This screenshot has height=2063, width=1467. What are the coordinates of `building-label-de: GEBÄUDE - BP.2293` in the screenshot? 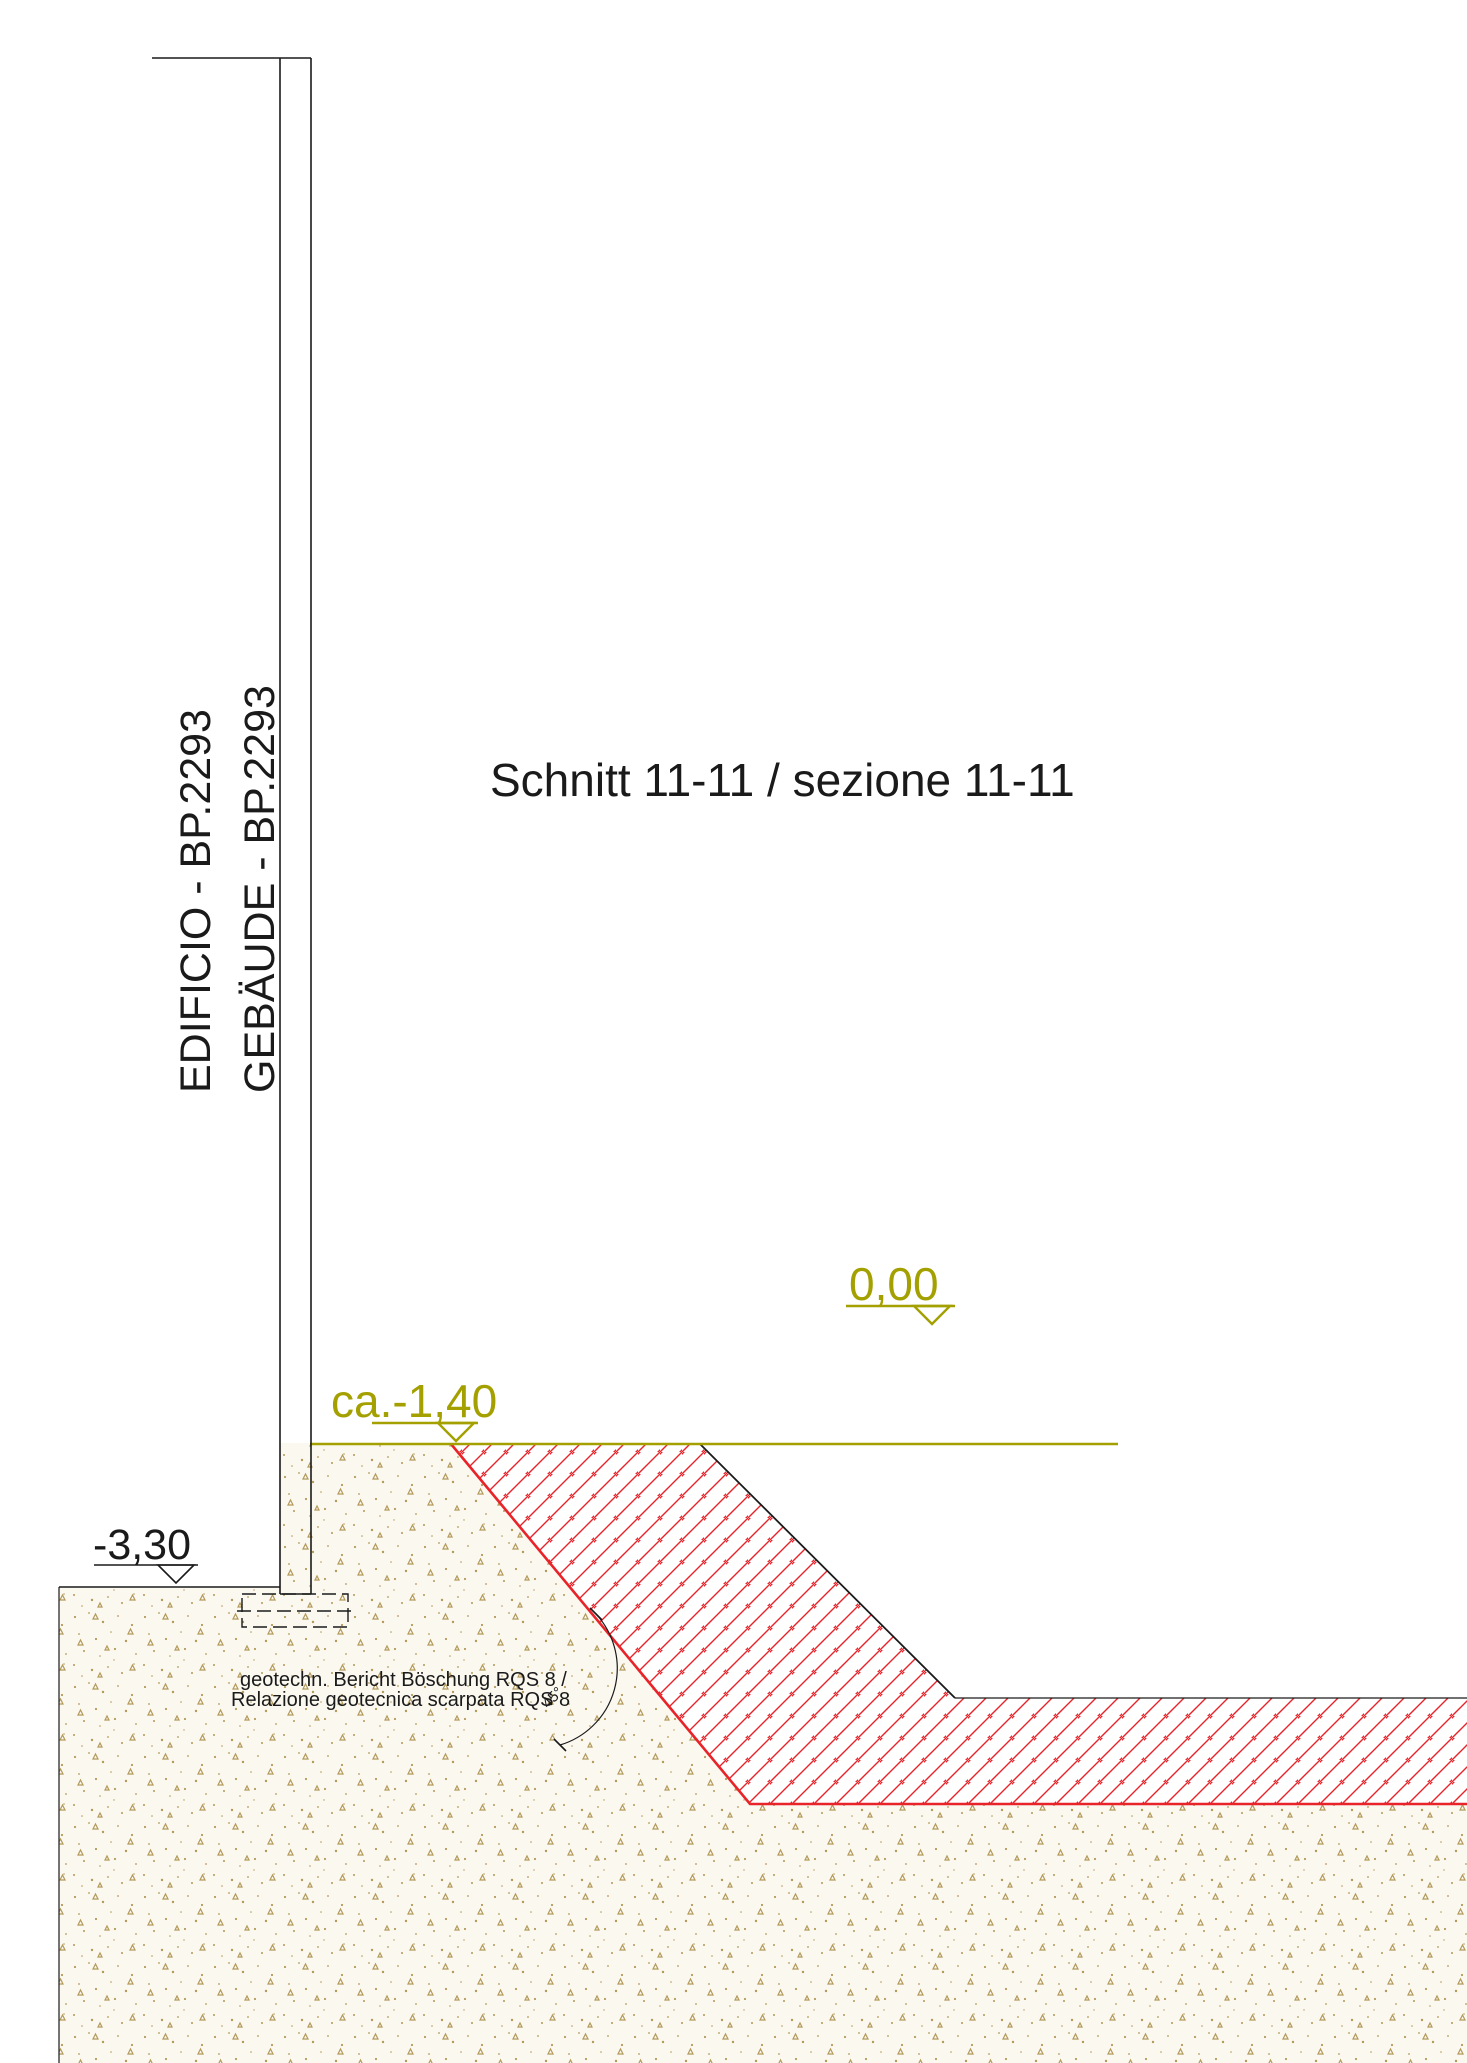 It's located at (260, 889).